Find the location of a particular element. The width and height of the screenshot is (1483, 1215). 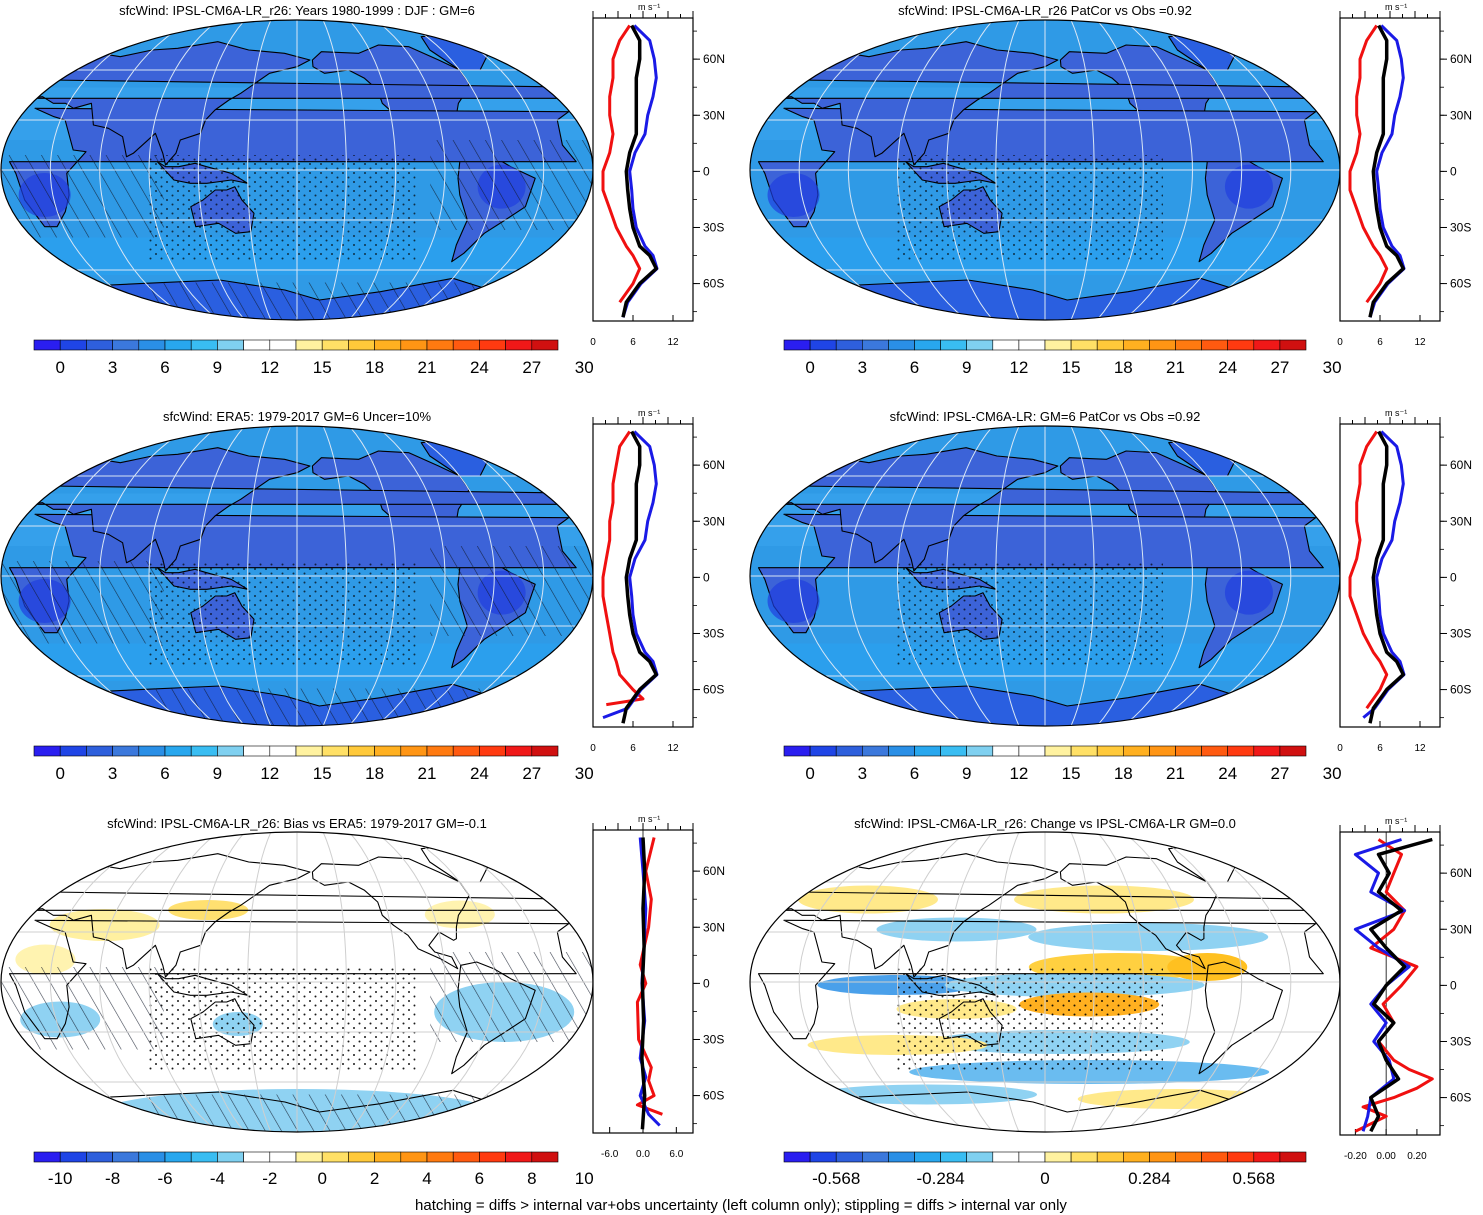

profile-frame is located at coordinates (643, 575).